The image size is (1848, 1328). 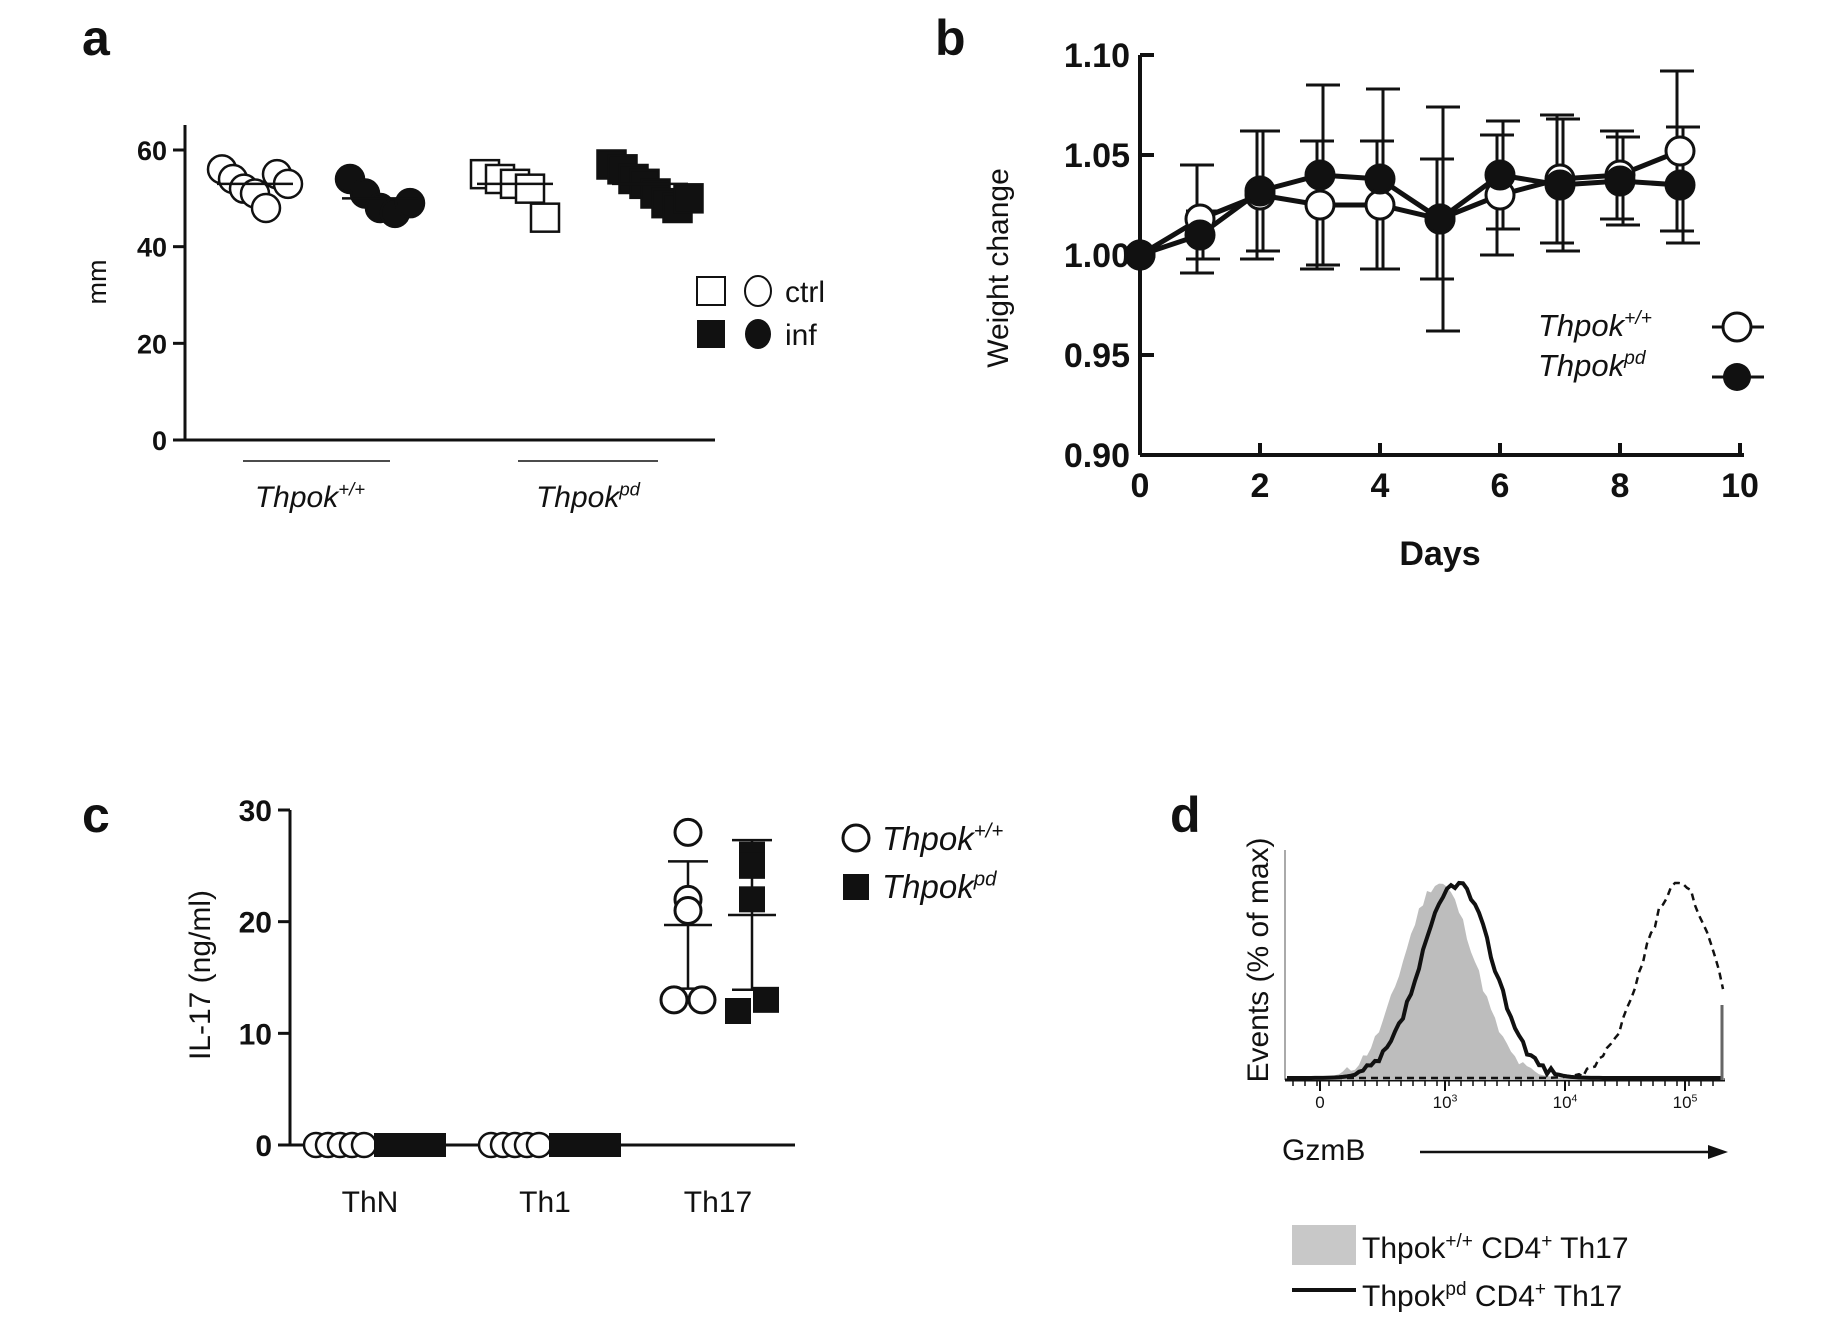 What do you see at coordinates (989, 830) in the screenshot?
I see `c-legend-label-sup: +/+` at bounding box center [989, 830].